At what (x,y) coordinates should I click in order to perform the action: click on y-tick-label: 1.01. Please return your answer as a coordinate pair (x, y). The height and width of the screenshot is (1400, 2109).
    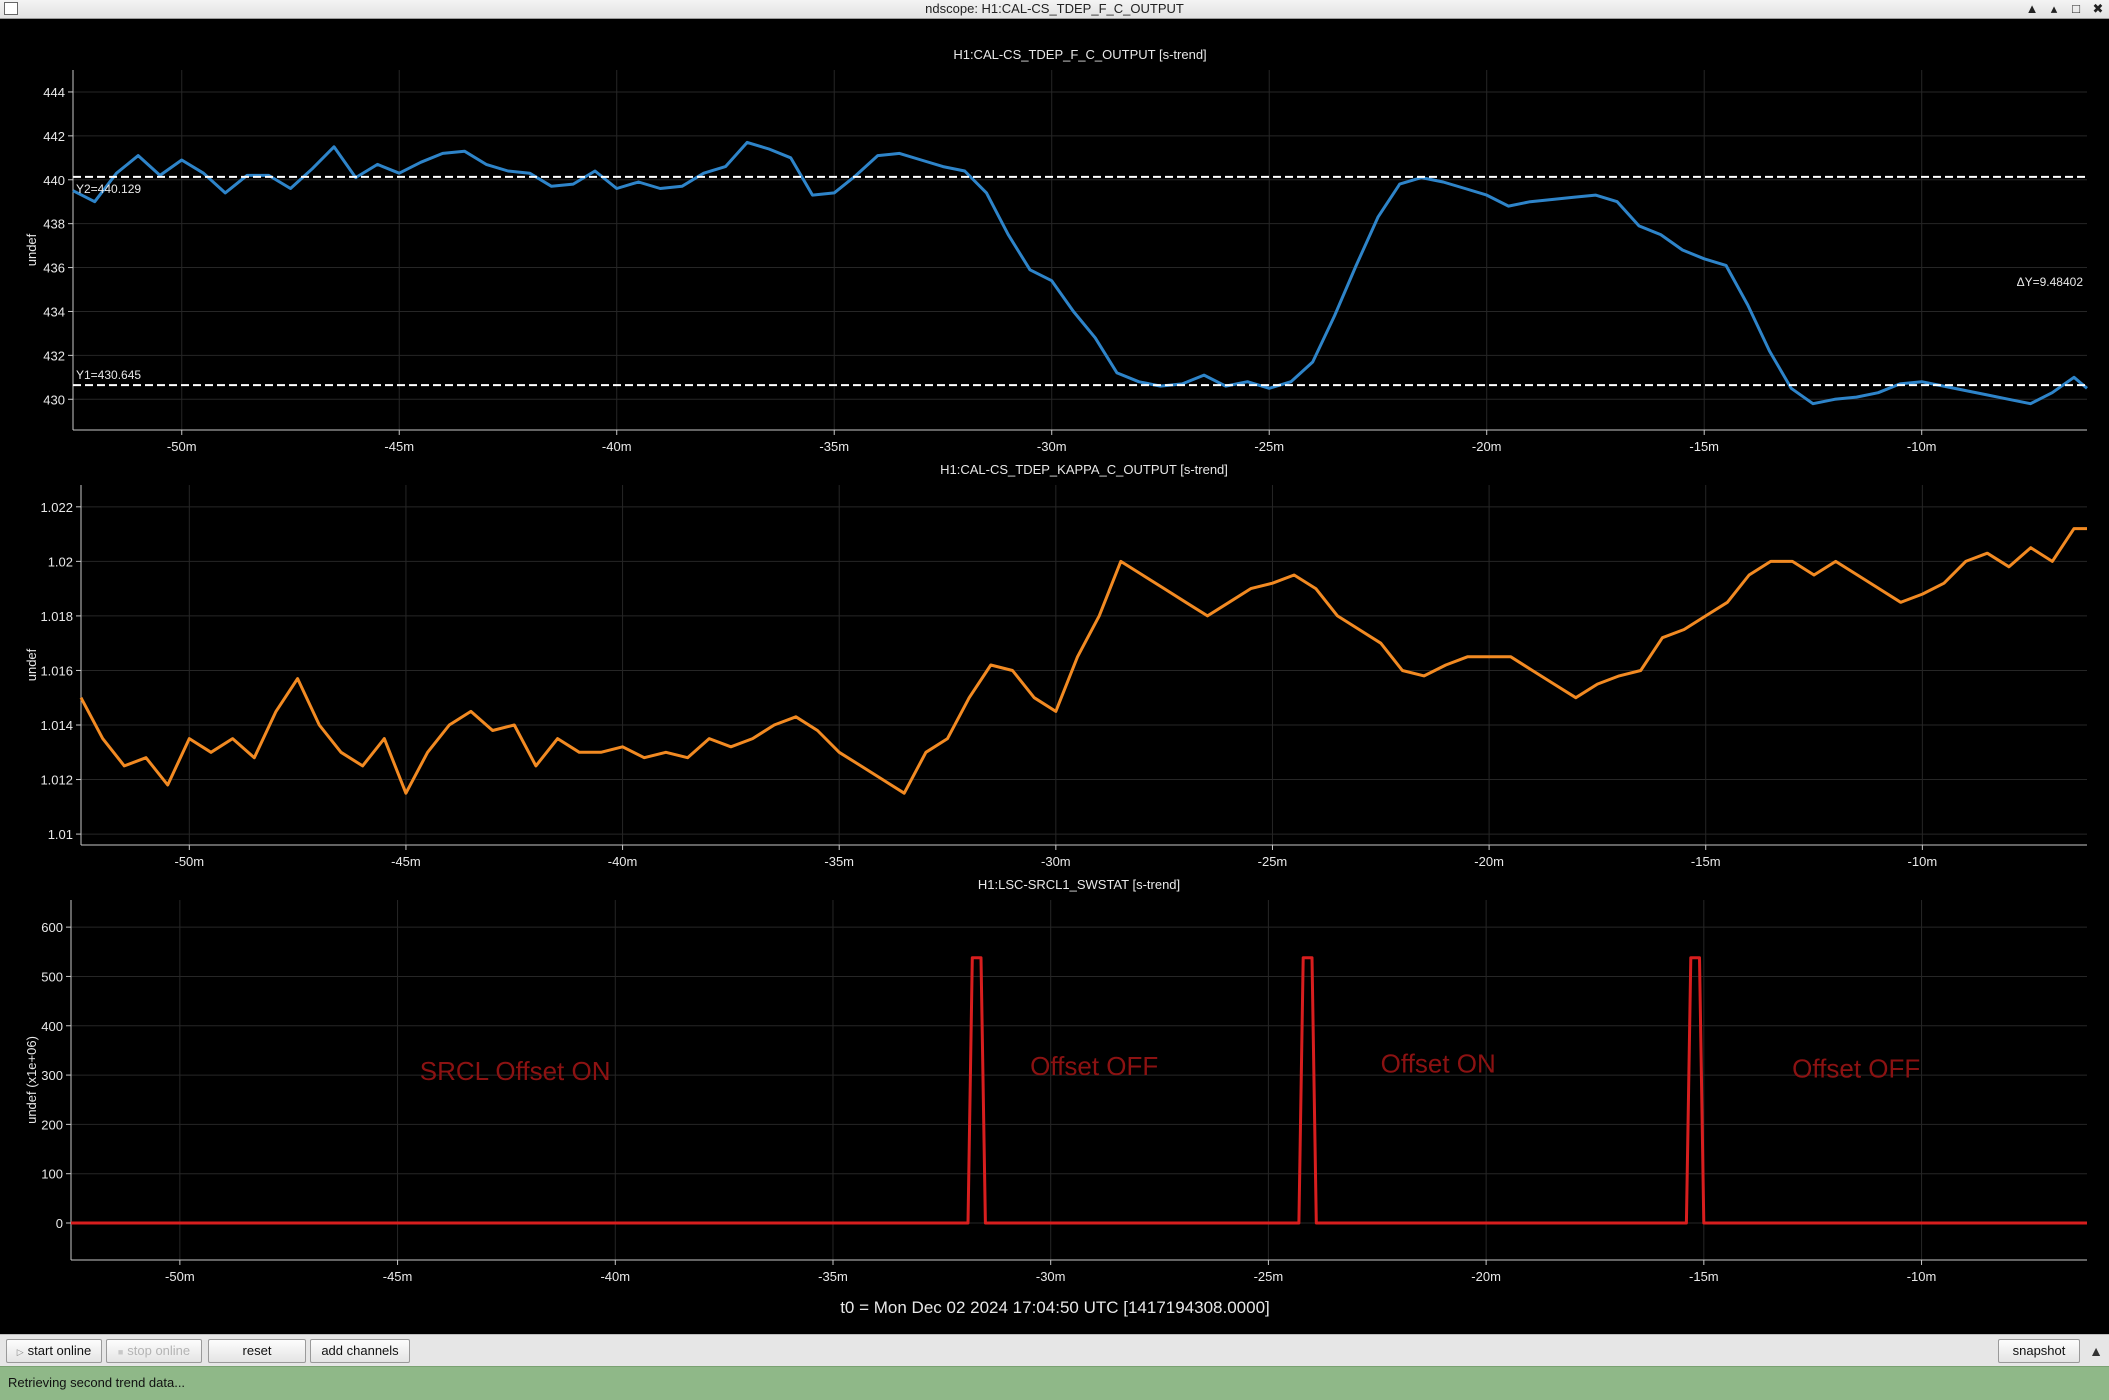
    Looking at the image, I should click on (60, 834).